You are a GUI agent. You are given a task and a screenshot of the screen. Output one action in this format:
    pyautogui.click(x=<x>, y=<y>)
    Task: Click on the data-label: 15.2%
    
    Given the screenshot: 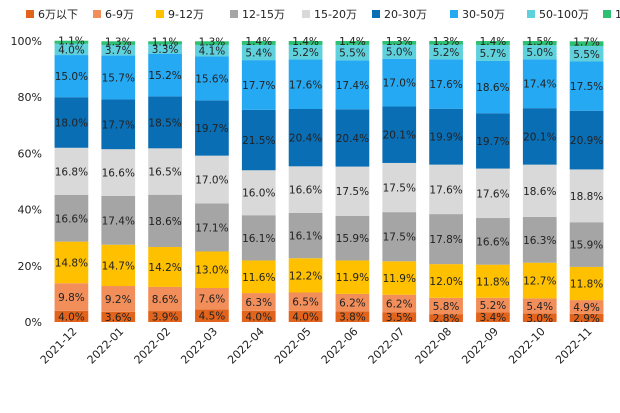 What is the action you would take?
    pyautogui.click(x=164, y=76)
    